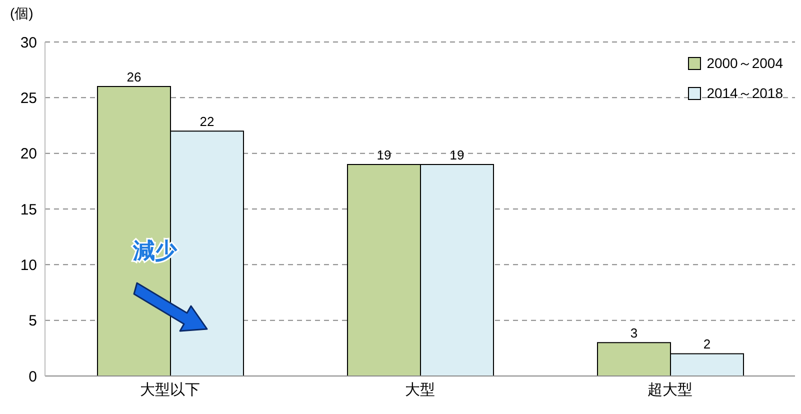 The height and width of the screenshot is (414, 801). What do you see at coordinates (670, 390) in the screenshot?
I see `x-tick-label: 超大型` at bounding box center [670, 390].